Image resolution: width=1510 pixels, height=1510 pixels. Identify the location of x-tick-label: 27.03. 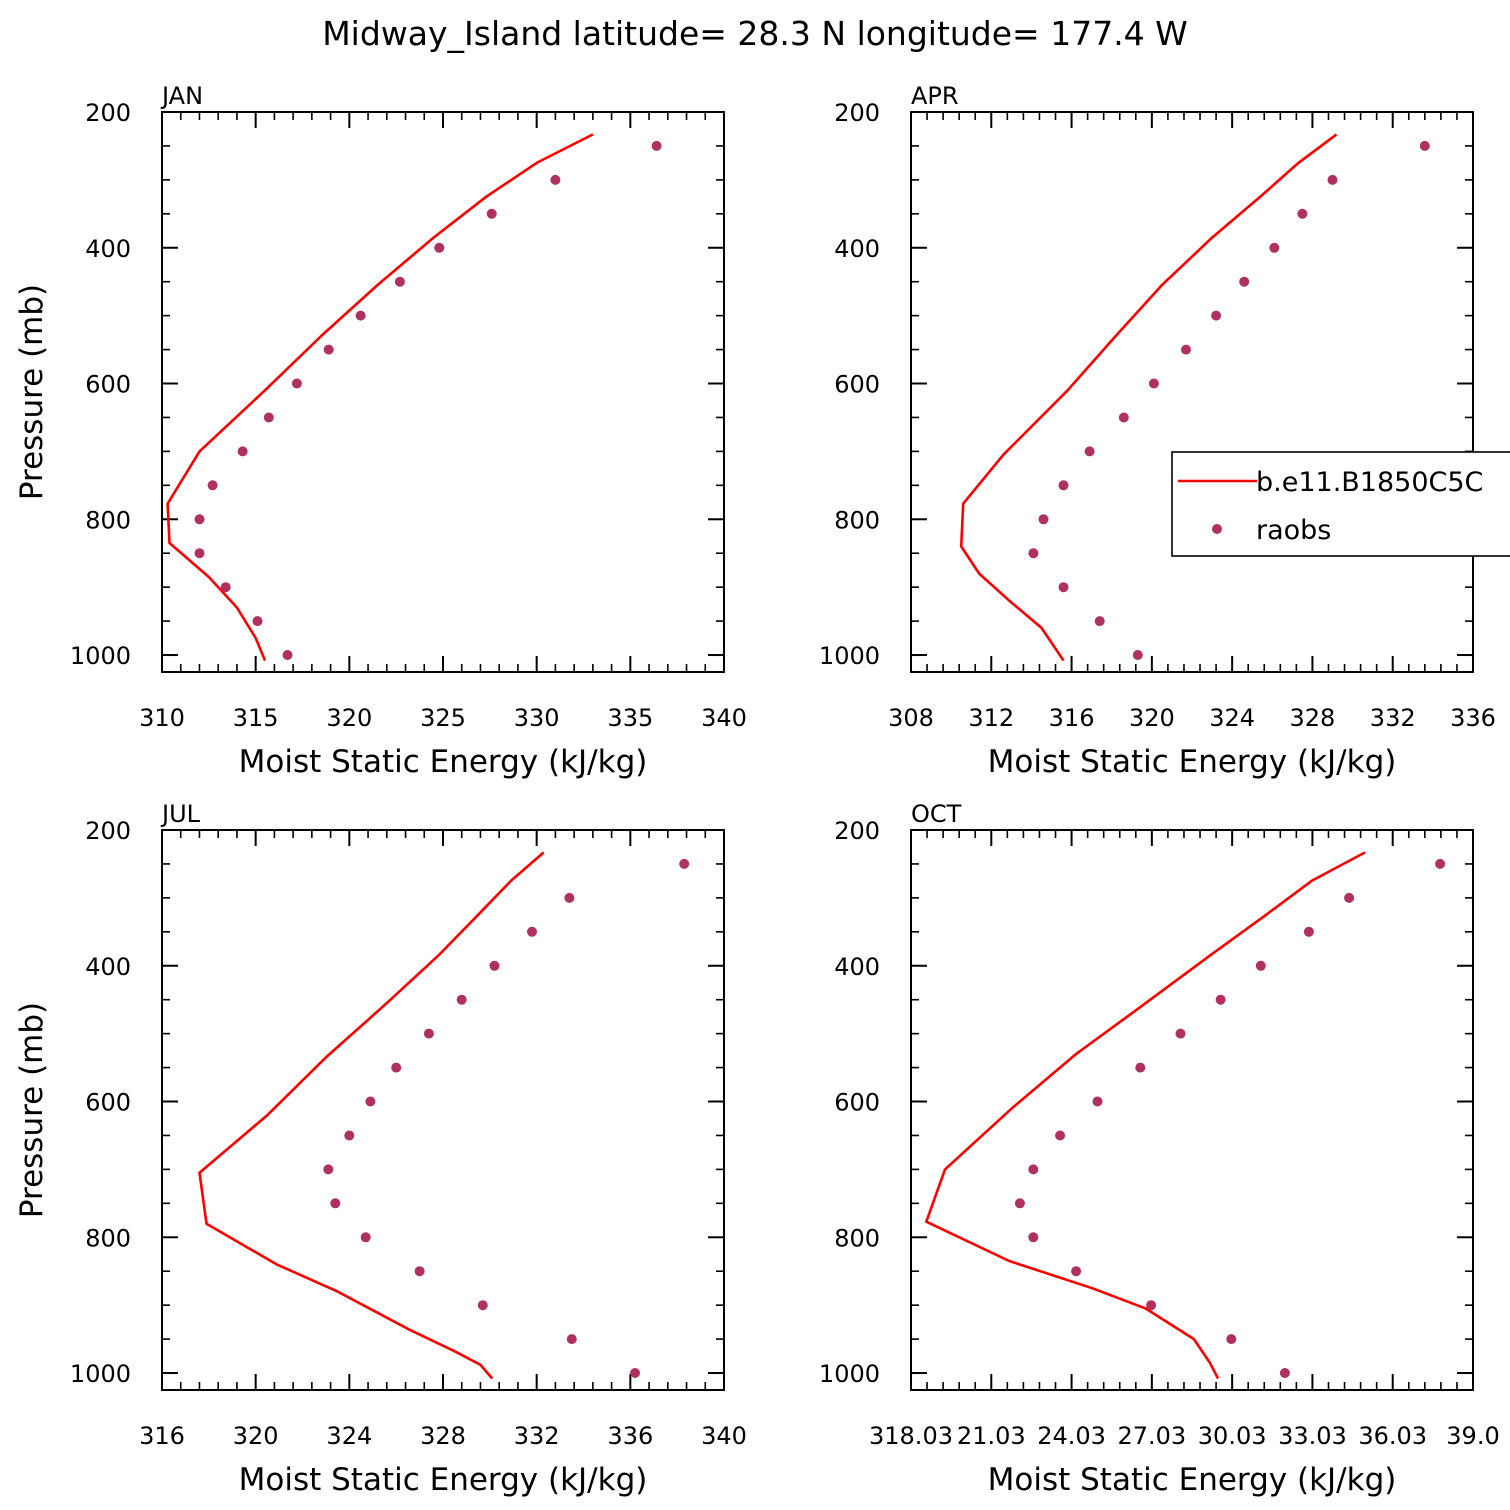
(1151, 1436).